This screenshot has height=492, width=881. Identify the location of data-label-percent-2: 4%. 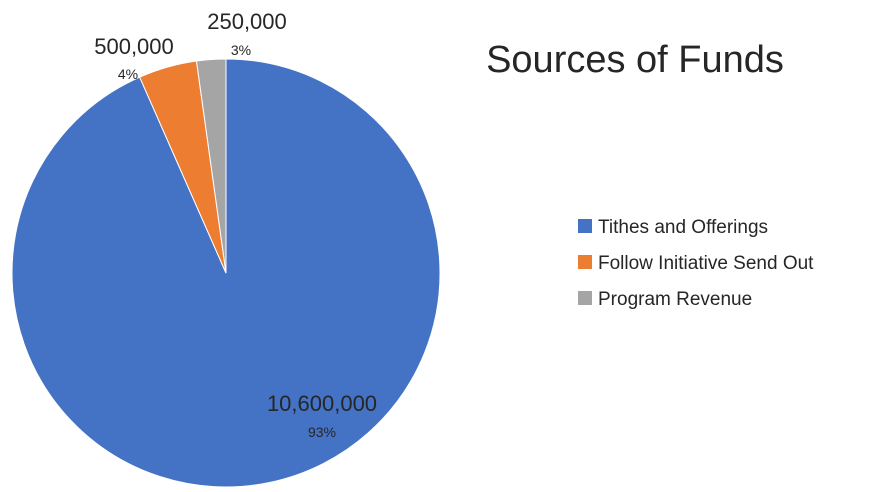
(128, 74).